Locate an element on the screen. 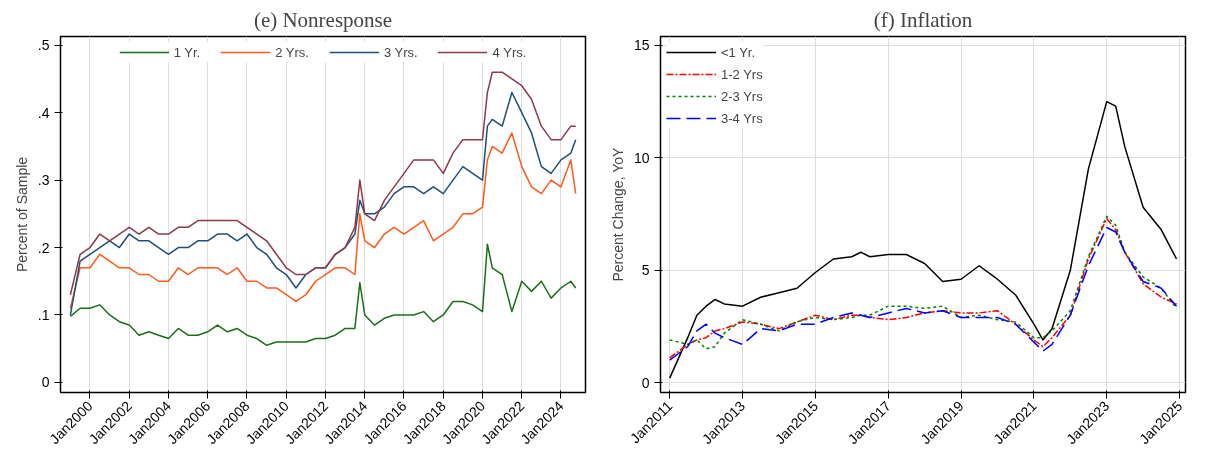 Image resolution: width=1213 pixels, height=462 pixels. y-tick-label: .3 is located at coordinates (43, 180).